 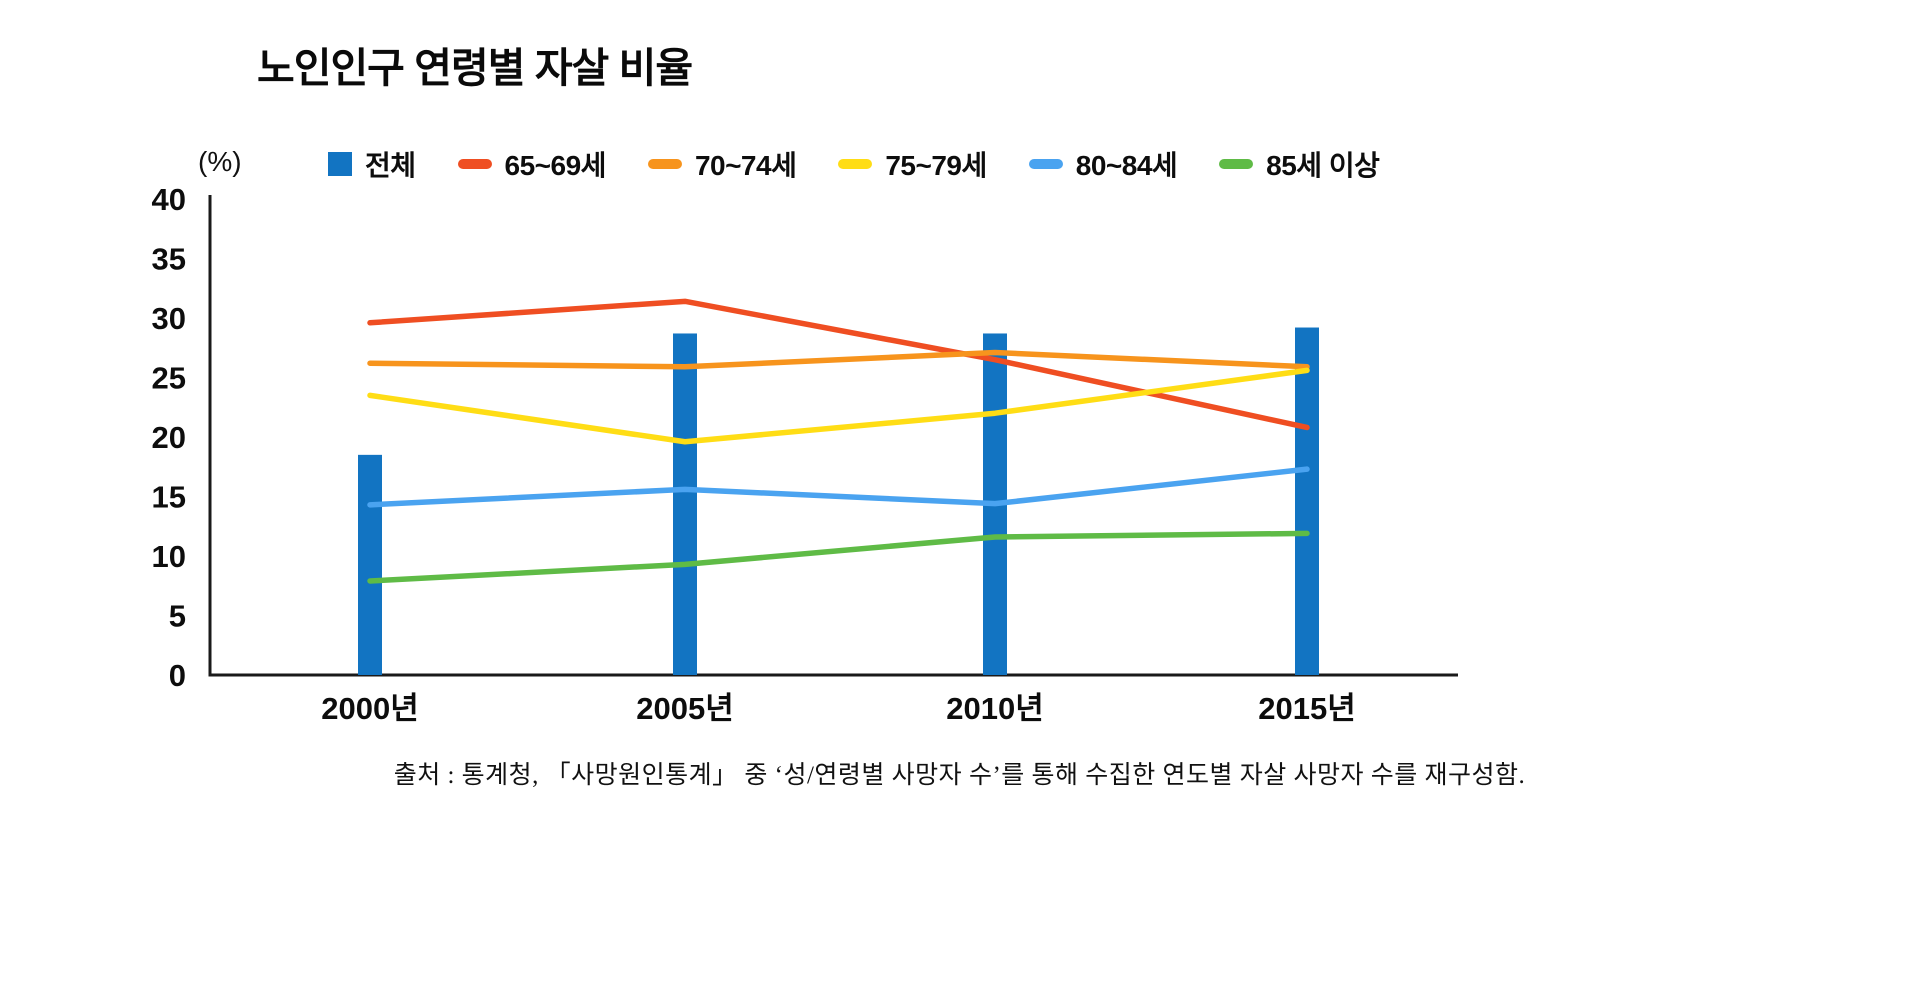 What do you see at coordinates (177, 675) in the screenshot?
I see `y-tick-label: 0` at bounding box center [177, 675].